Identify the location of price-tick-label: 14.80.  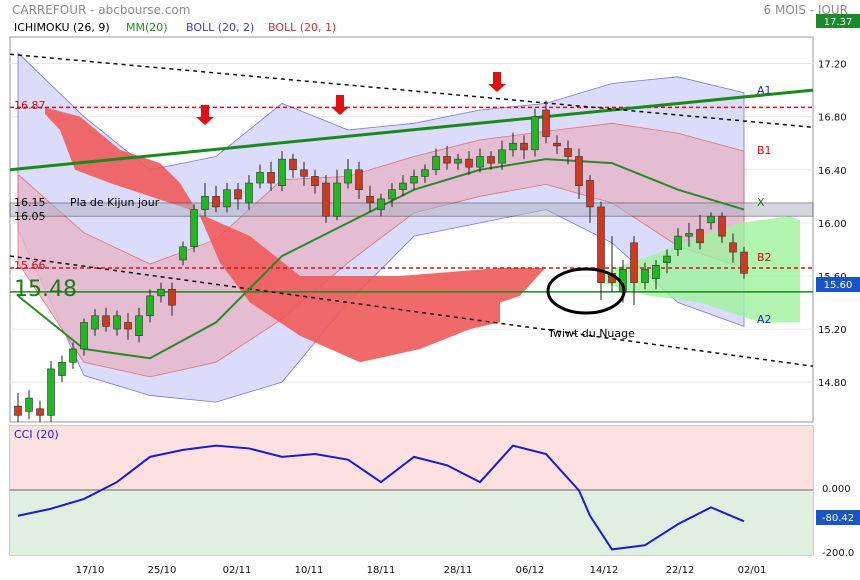
(832, 383).